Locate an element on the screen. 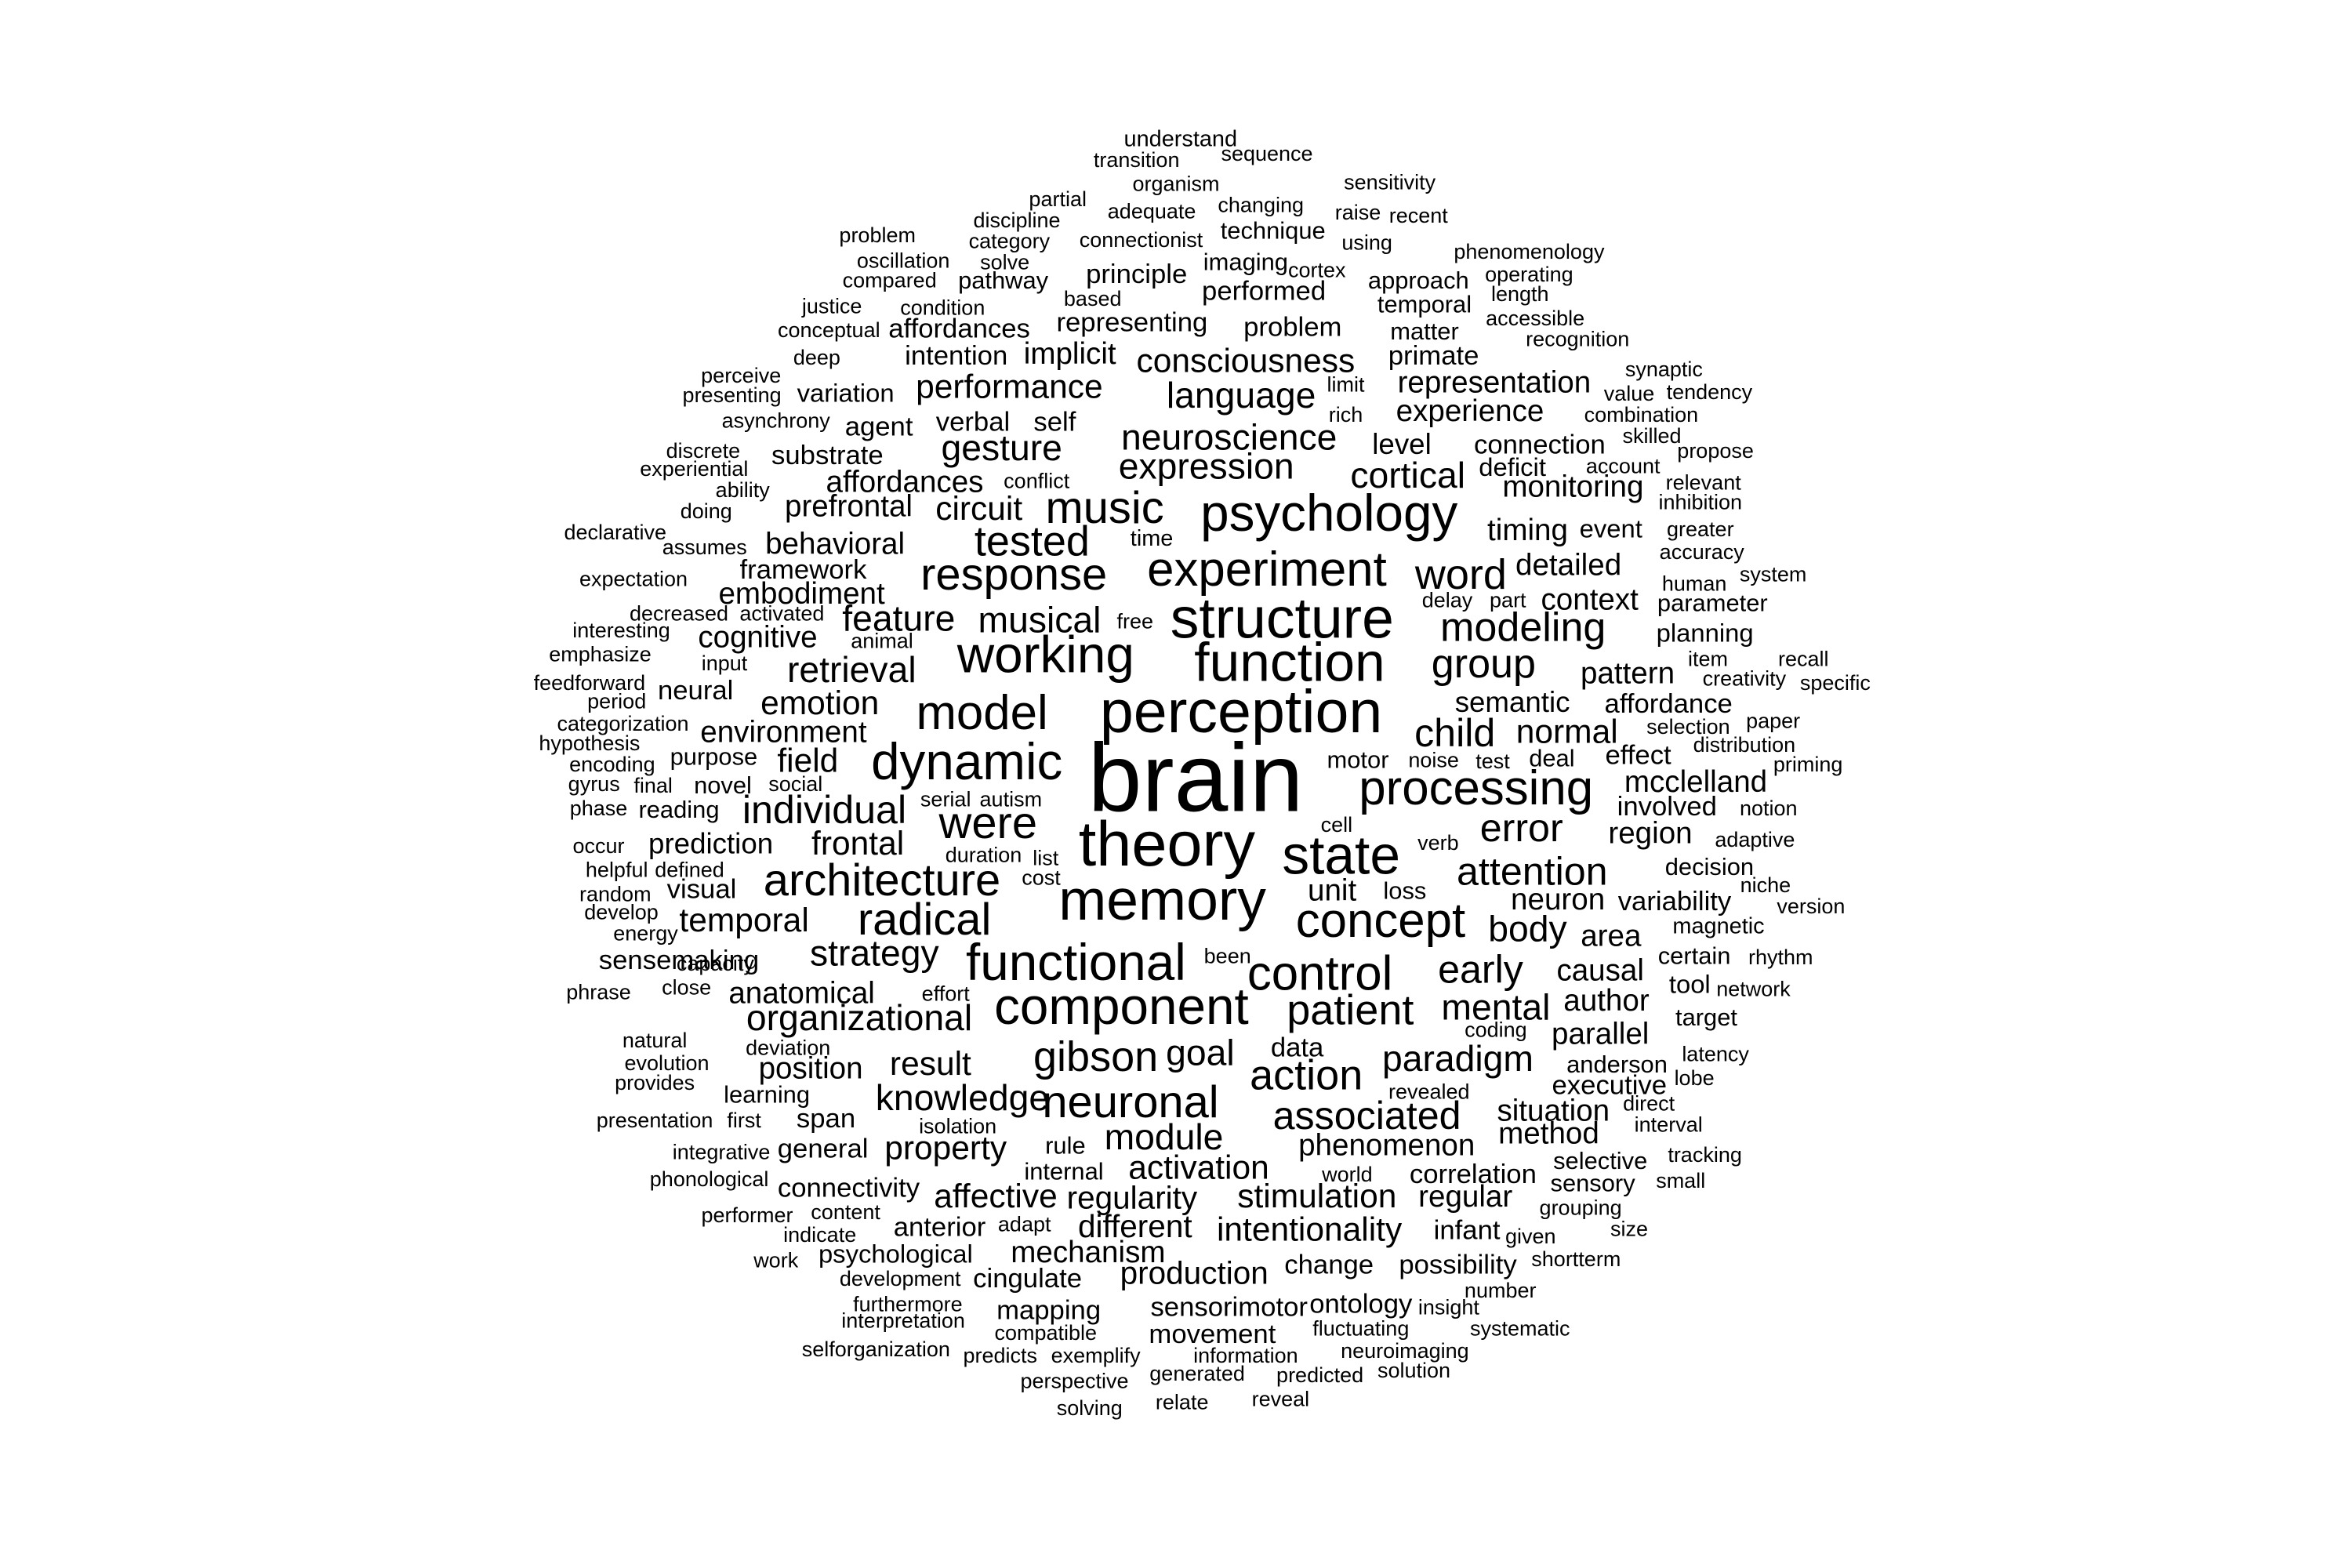  cloud-word: activation is located at coordinates (1198, 1168).